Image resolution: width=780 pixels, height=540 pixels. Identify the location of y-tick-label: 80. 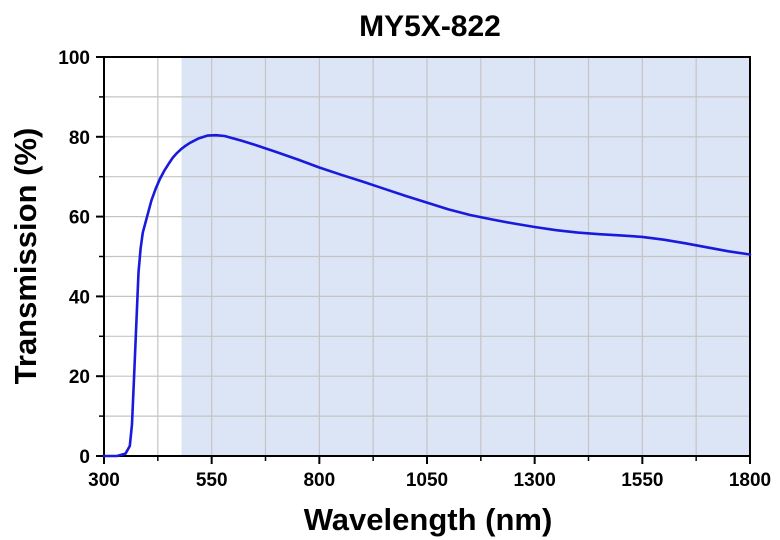
(79, 138).